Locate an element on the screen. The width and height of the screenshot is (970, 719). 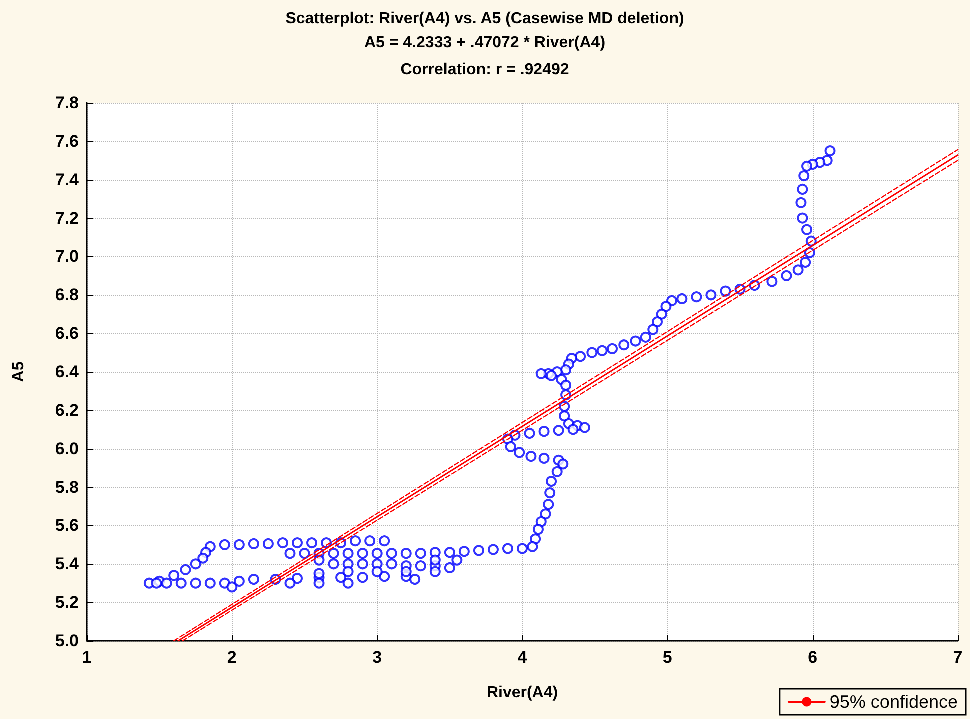
text: Correlation: r = .92492 is located at coordinates (485, 70).